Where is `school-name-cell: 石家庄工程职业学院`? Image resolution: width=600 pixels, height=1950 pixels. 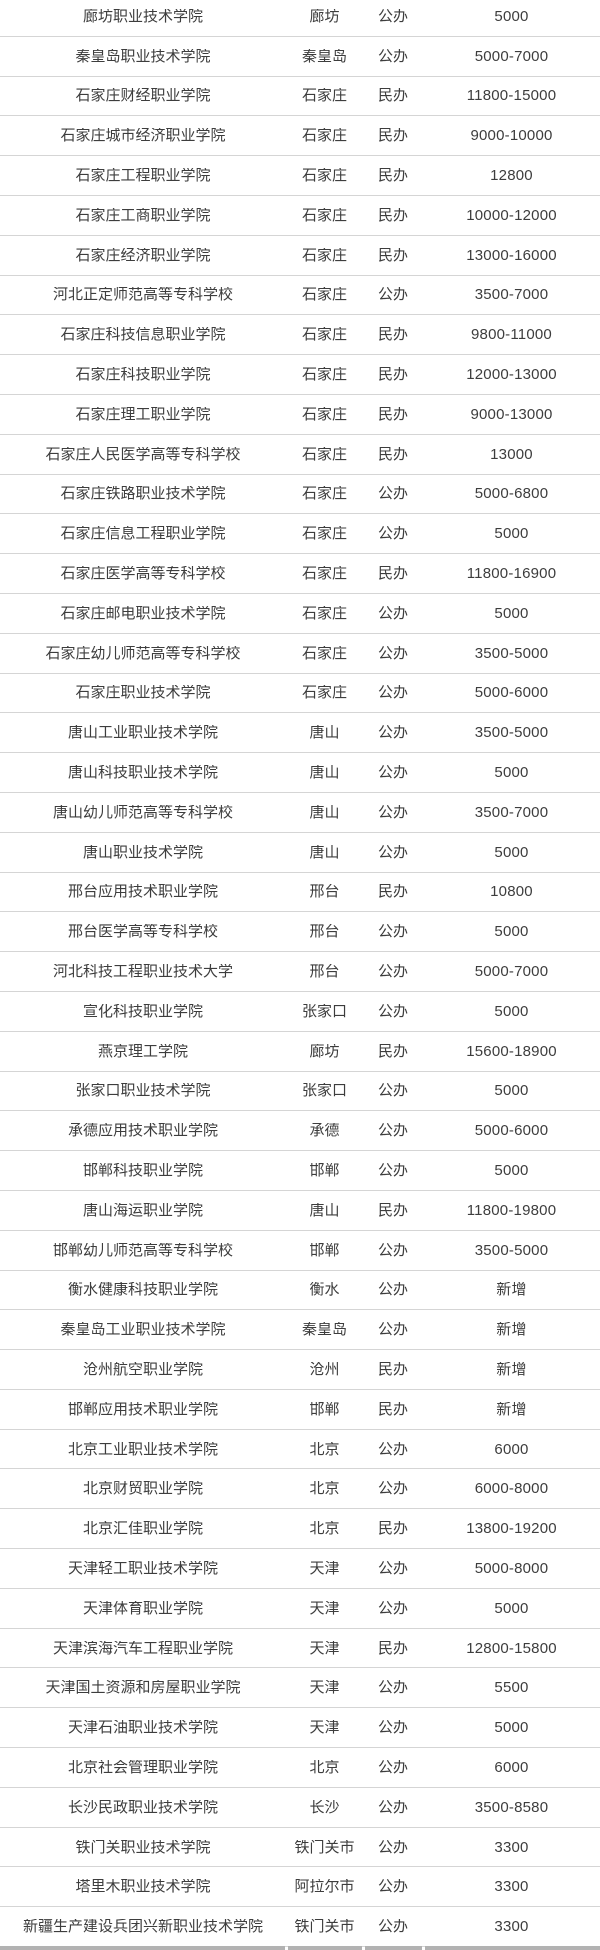 school-name-cell: 石家庄工程职业学院 is located at coordinates (143, 176).